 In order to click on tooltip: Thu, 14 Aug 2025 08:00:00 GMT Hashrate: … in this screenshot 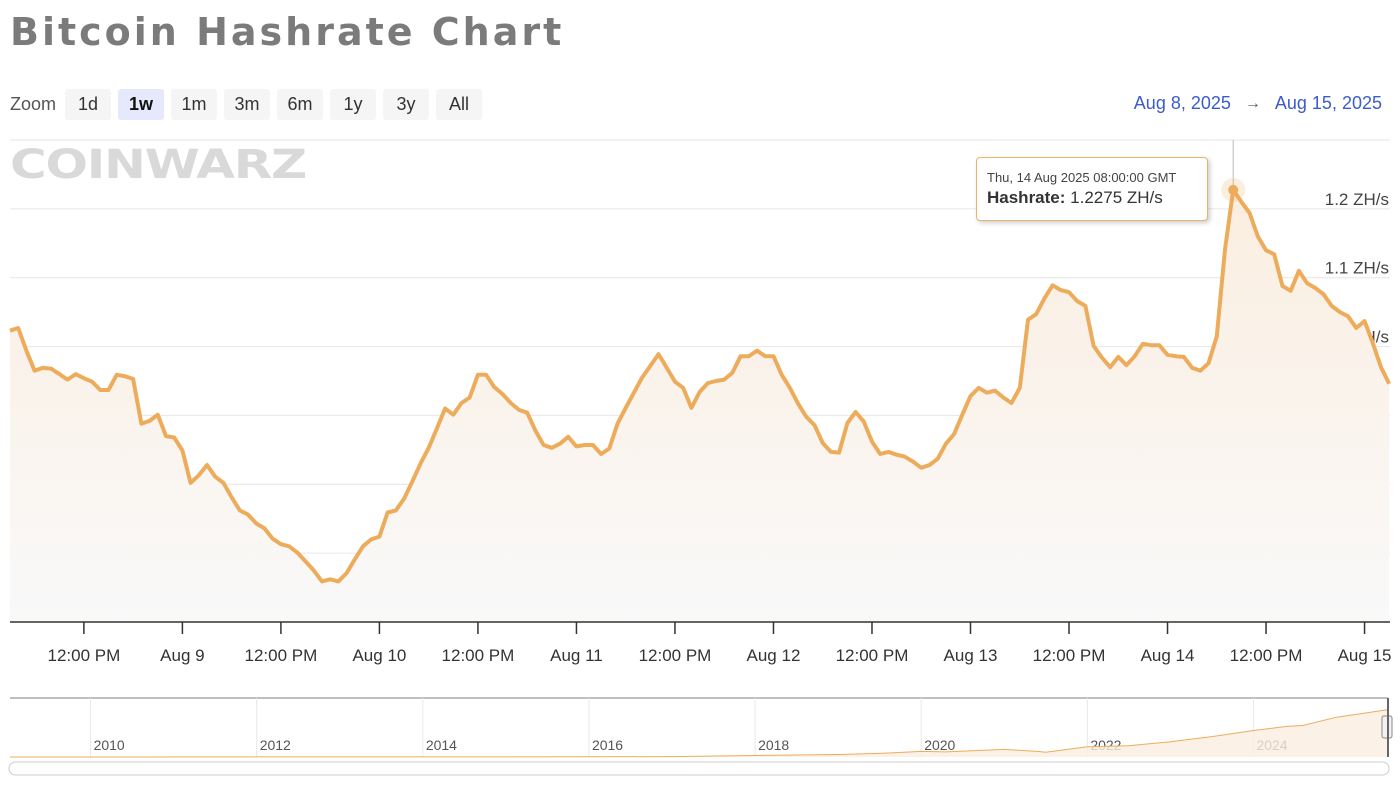, I will do `click(1092, 189)`.